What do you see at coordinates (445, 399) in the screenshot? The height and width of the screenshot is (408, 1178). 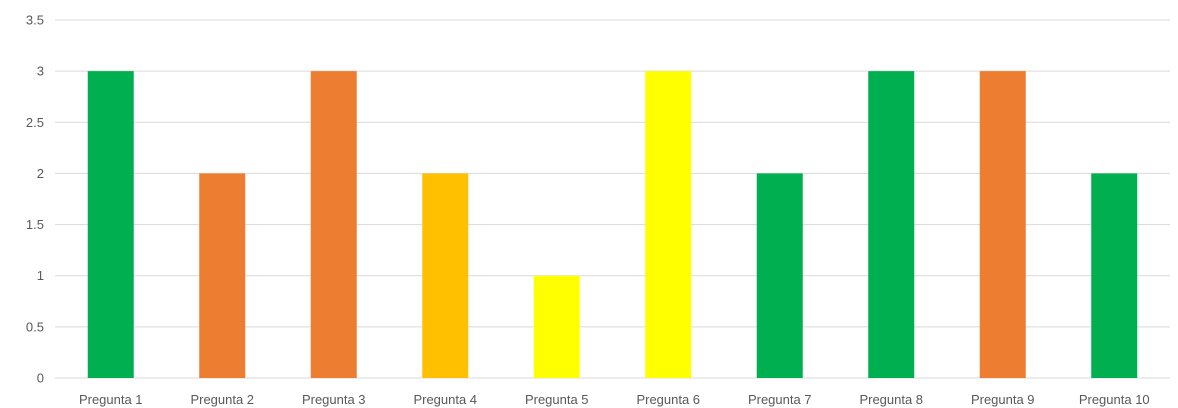 I see `x-tick-label: Pregunta 4` at bounding box center [445, 399].